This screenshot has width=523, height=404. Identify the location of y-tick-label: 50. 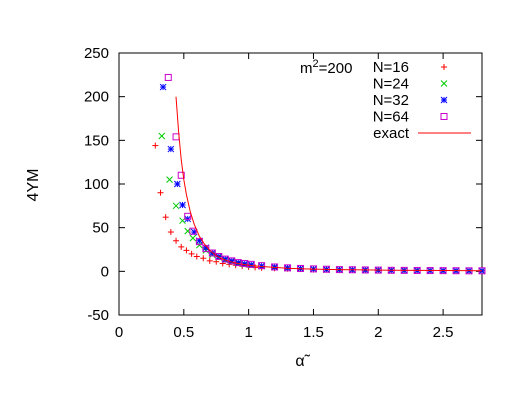
(100, 228).